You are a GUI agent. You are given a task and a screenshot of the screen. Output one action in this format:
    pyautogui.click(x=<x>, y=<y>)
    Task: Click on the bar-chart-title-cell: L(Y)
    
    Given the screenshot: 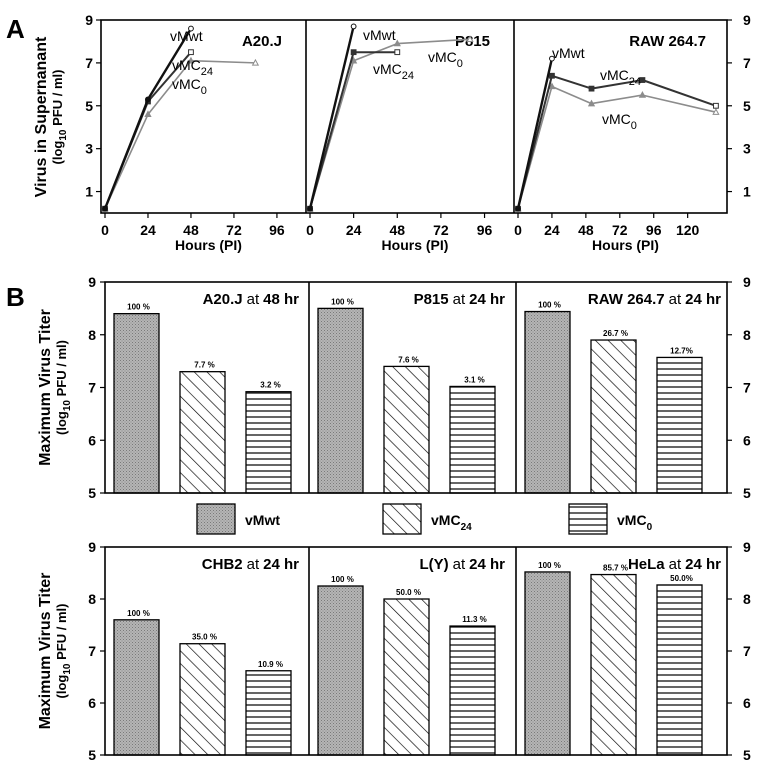 What is the action you would take?
    pyautogui.click(x=433, y=564)
    